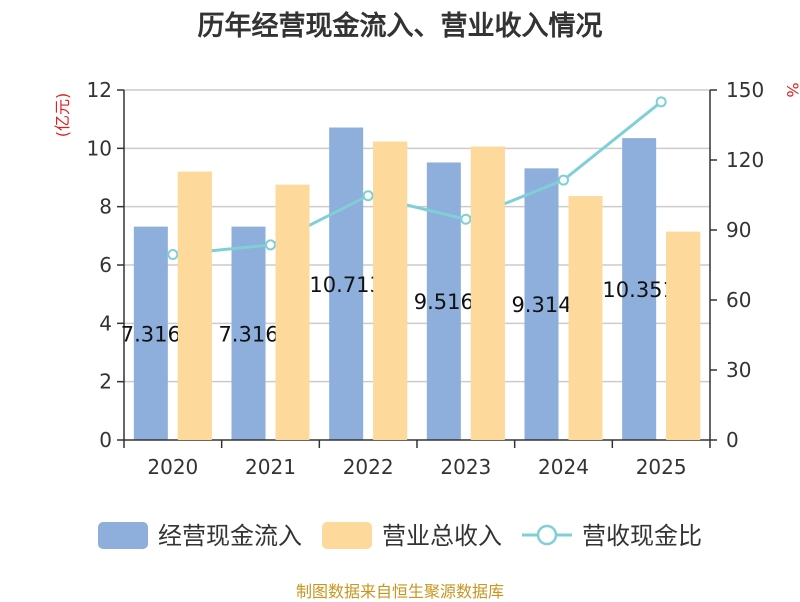 This screenshot has height=602, width=800. What do you see at coordinates (738, 300) in the screenshot?
I see `right-tick-label: 60` at bounding box center [738, 300].